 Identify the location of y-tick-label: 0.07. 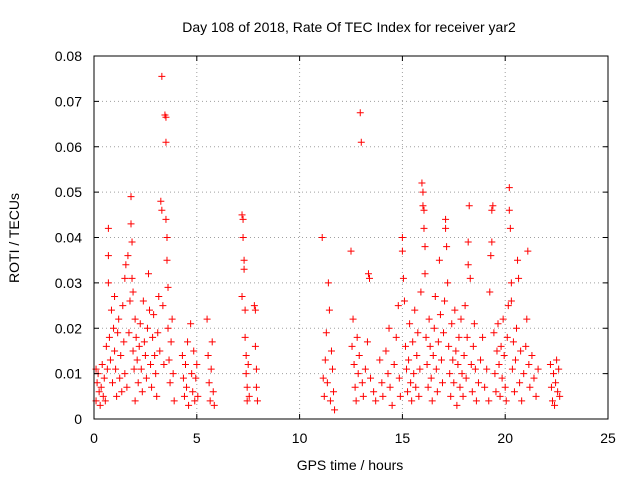
(68, 101).